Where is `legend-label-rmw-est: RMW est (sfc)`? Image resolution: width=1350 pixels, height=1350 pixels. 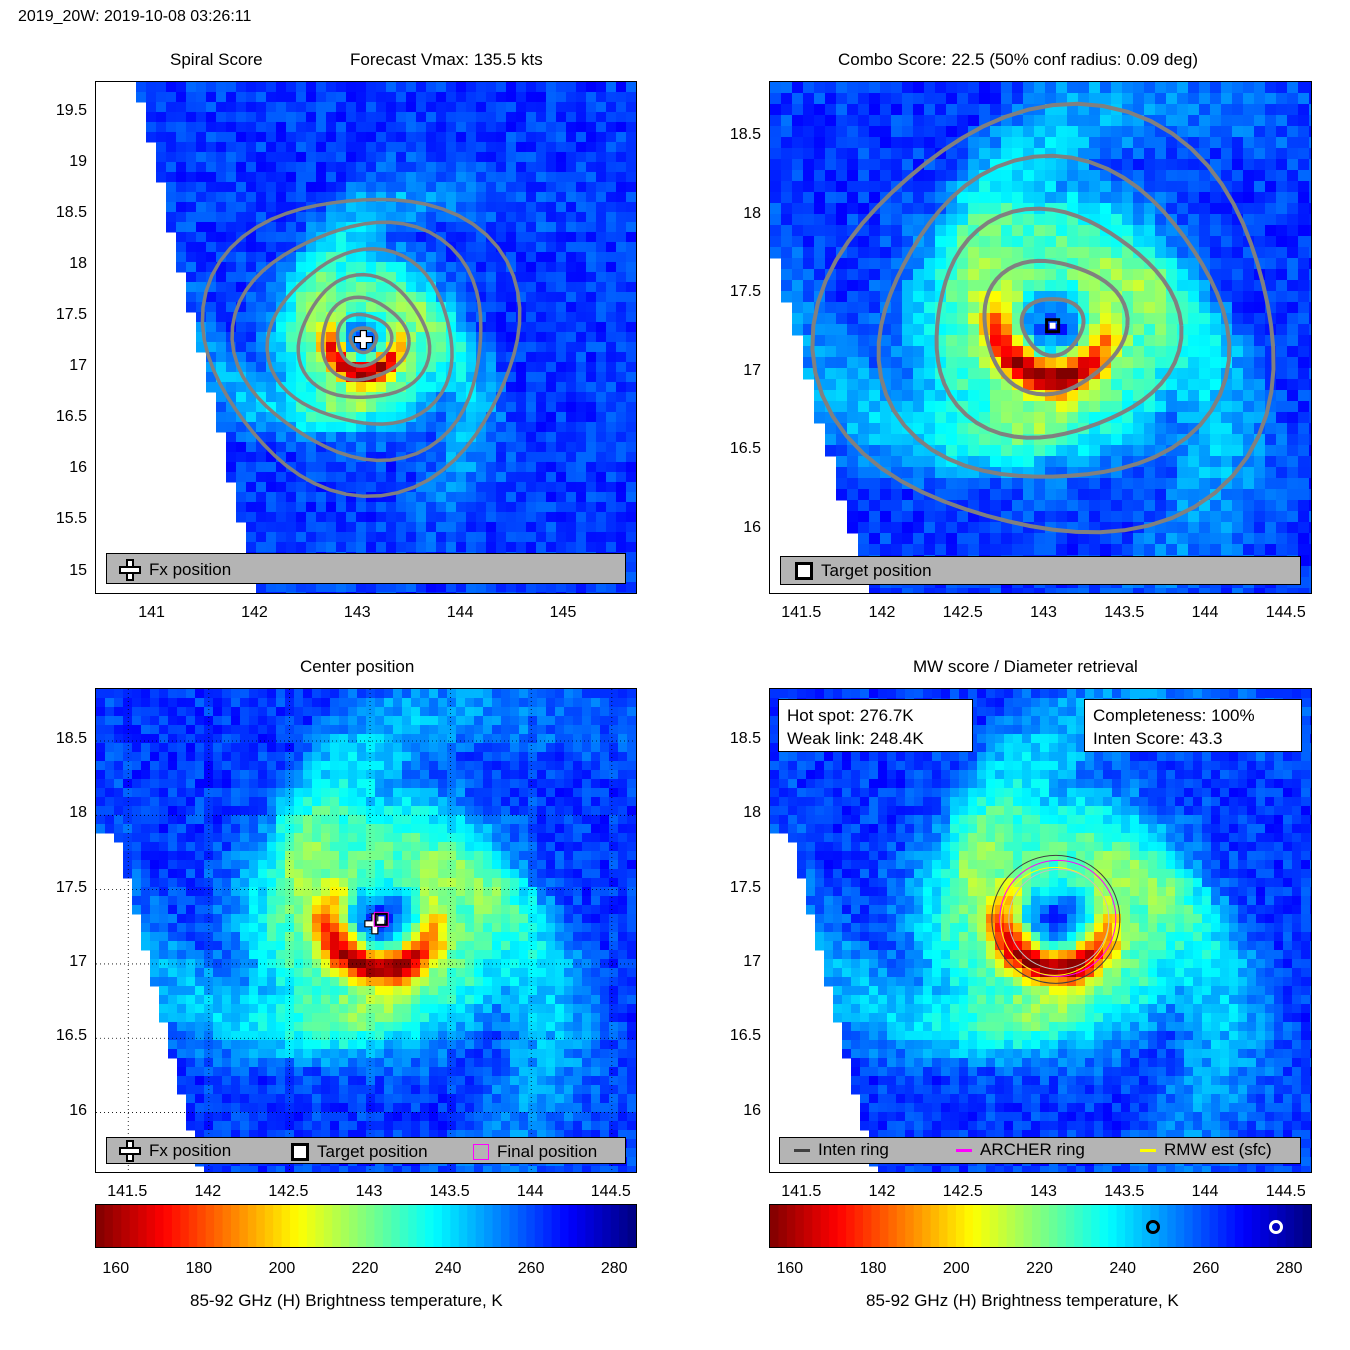 legend-label-rmw-est: RMW est (sfc) is located at coordinates (1218, 1149).